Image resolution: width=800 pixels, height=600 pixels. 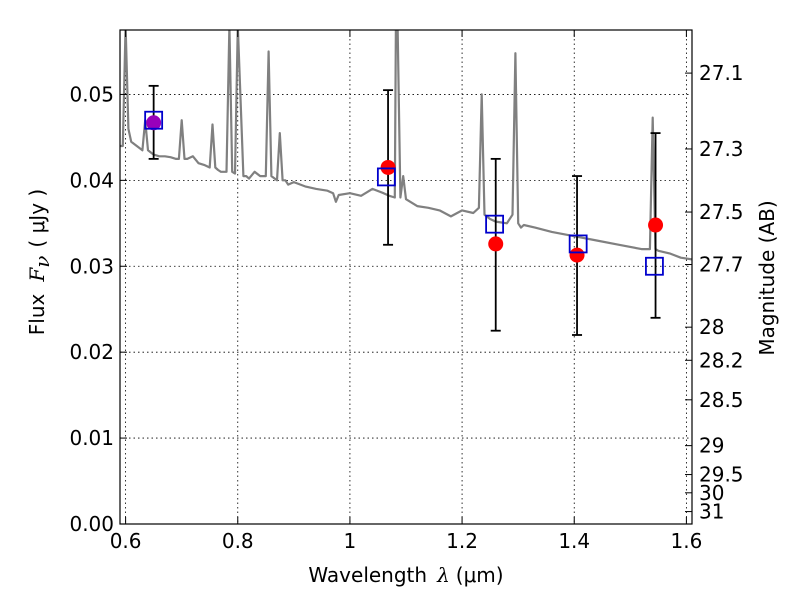 I want to click on right-tick-label: 28, so click(x=711, y=327).